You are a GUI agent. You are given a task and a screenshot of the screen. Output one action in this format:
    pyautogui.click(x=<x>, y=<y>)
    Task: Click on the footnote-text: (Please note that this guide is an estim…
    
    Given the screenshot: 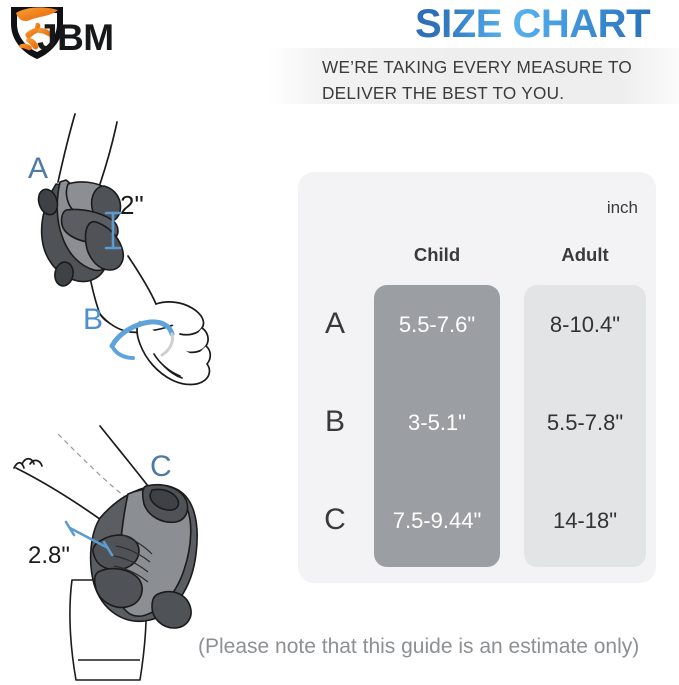 What is the action you would take?
    pyautogui.click(x=419, y=646)
    